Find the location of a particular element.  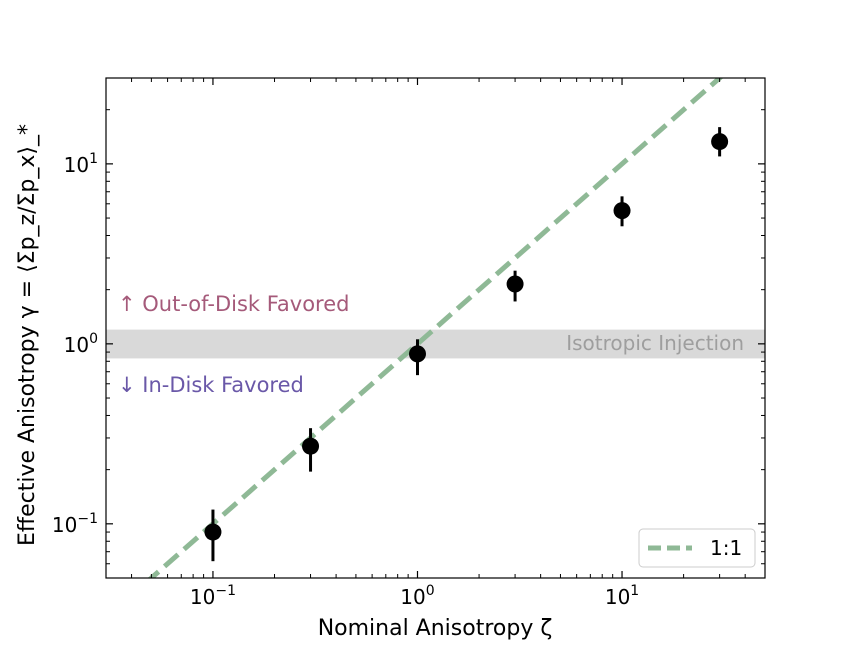

legend-box is located at coordinates (697, 548).